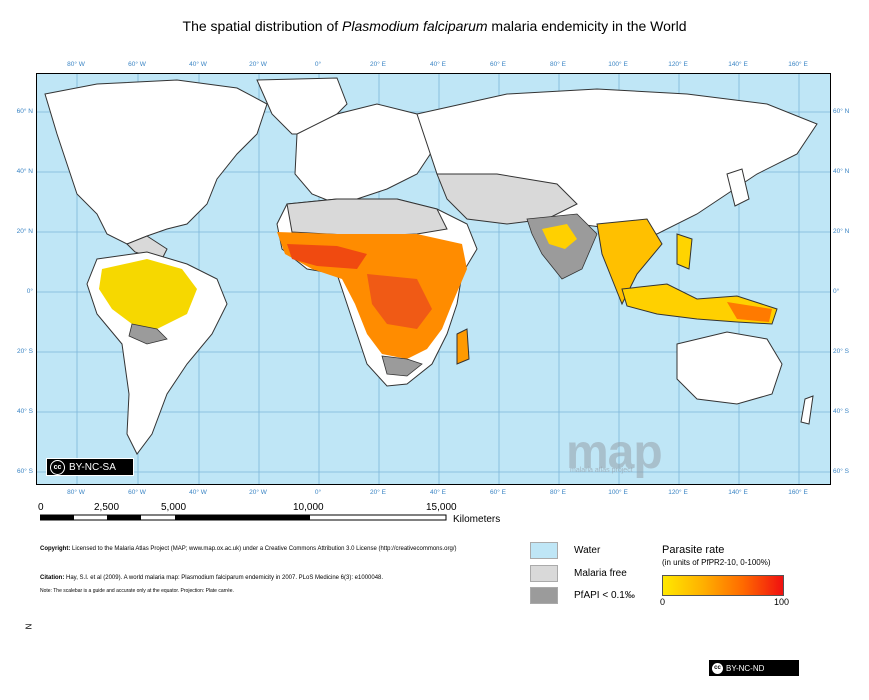 The height and width of the screenshot is (700, 869). I want to click on longitude-label-top: 0°, so click(318, 64).